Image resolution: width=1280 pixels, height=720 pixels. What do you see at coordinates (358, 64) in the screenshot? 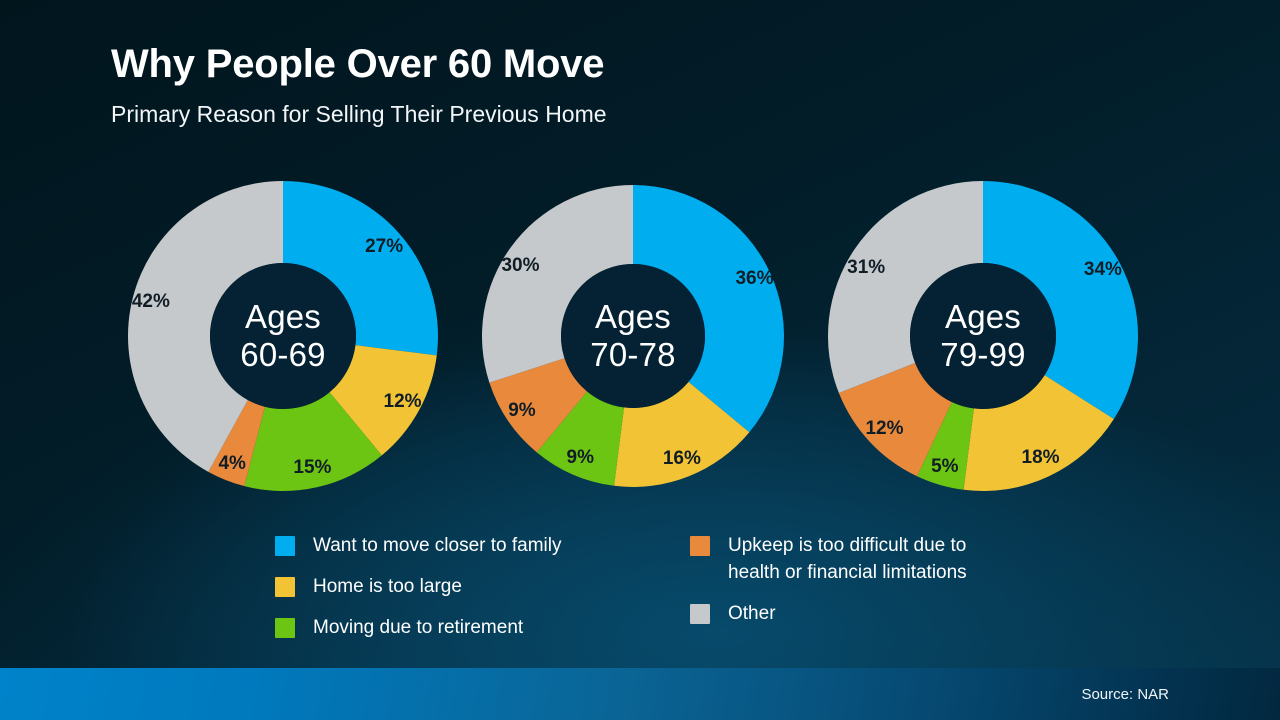
I see `page-title: Why People Over 60 Move` at bounding box center [358, 64].